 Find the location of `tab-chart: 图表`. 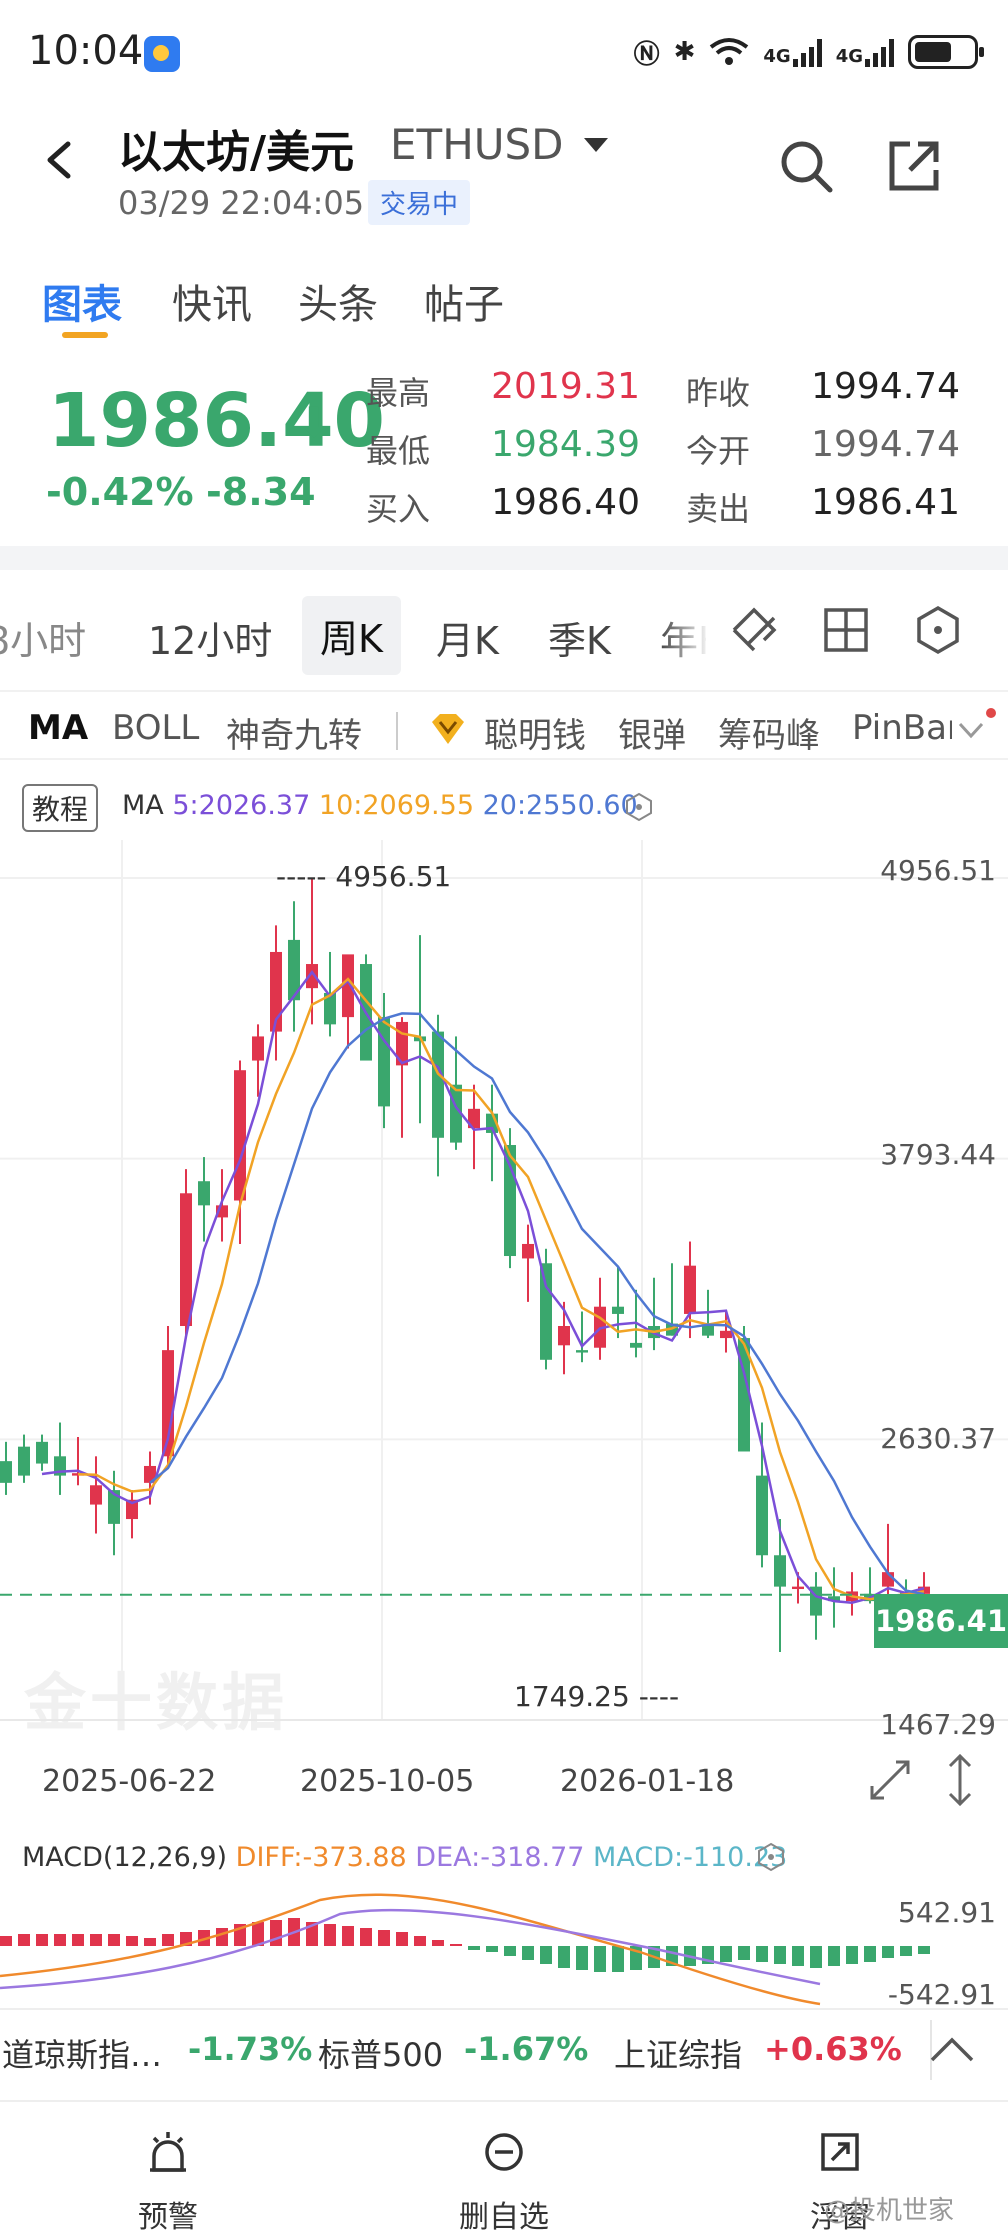

tab-chart: 图表 is located at coordinates (82, 305).